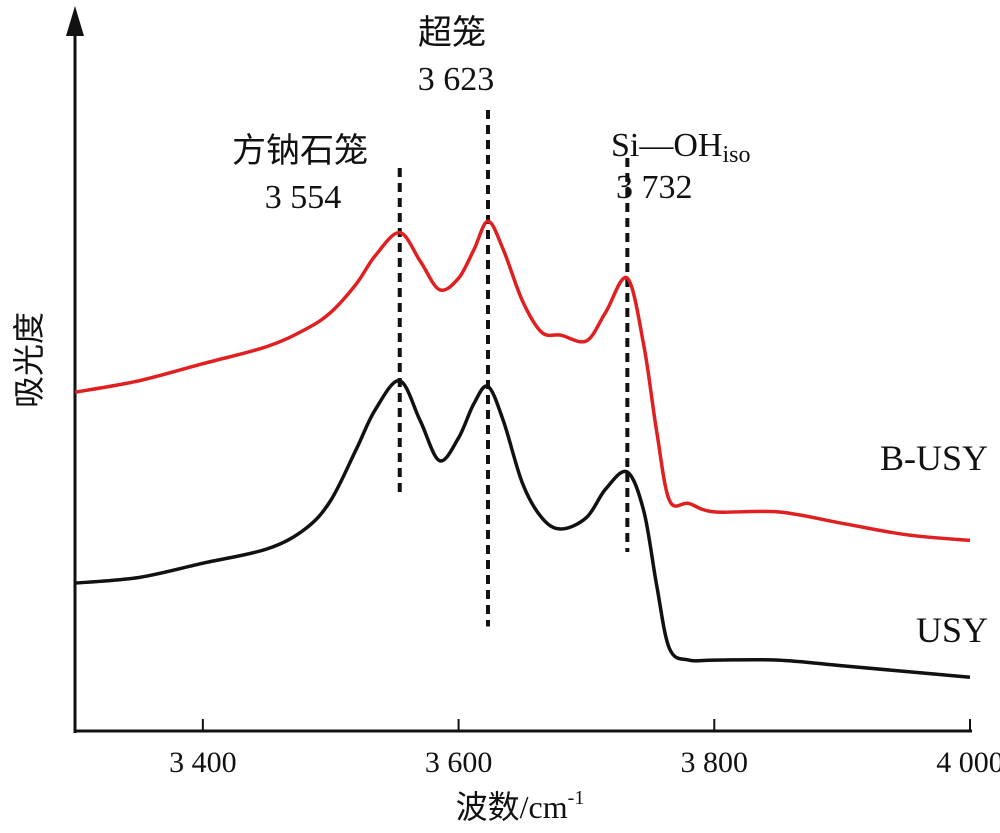  I want to click on peak-annotation-sioh: Si—OHiso 3 732, so click(680, 166).